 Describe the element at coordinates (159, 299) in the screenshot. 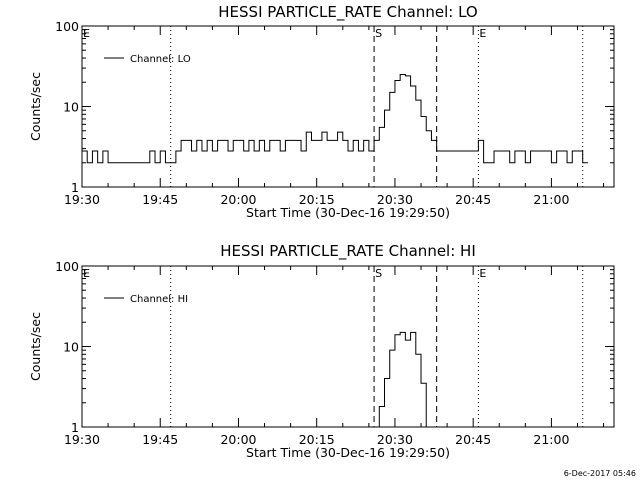

I see `legend-label: Channel: HI` at that location.